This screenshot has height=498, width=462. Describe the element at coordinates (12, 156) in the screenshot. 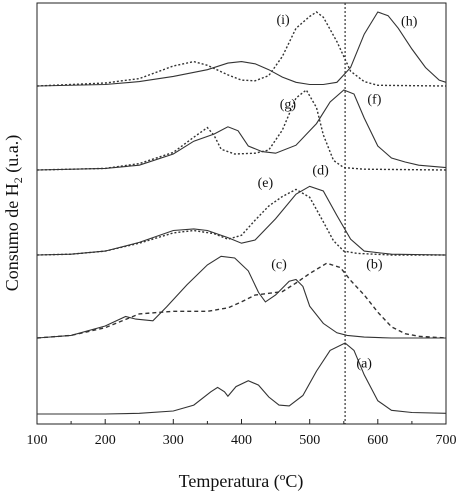

I see `y-axis-label-tail: (u.a.)` at that location.